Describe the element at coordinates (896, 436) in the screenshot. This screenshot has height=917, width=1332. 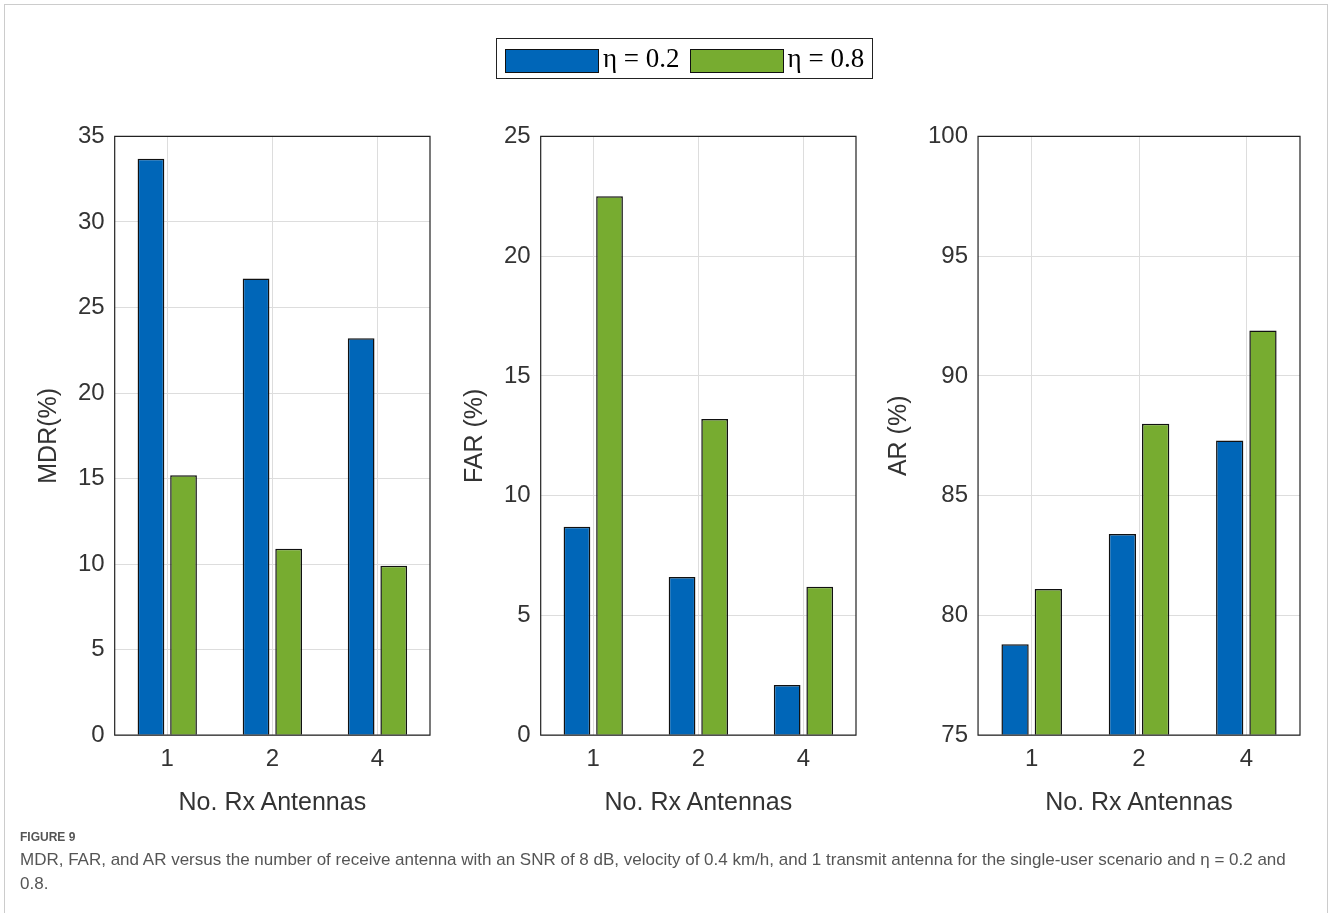
I see `y-axis-title: AR (%)` at that location.